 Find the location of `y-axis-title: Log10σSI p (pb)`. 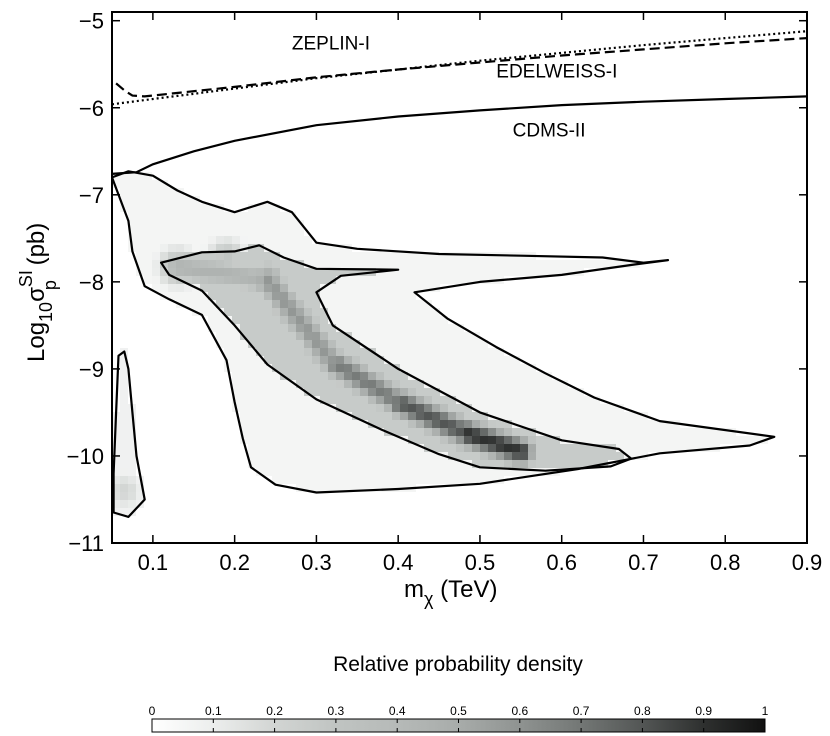

y-axis-title: Log10σSI p (pb) is located at coordinates (38, 292).